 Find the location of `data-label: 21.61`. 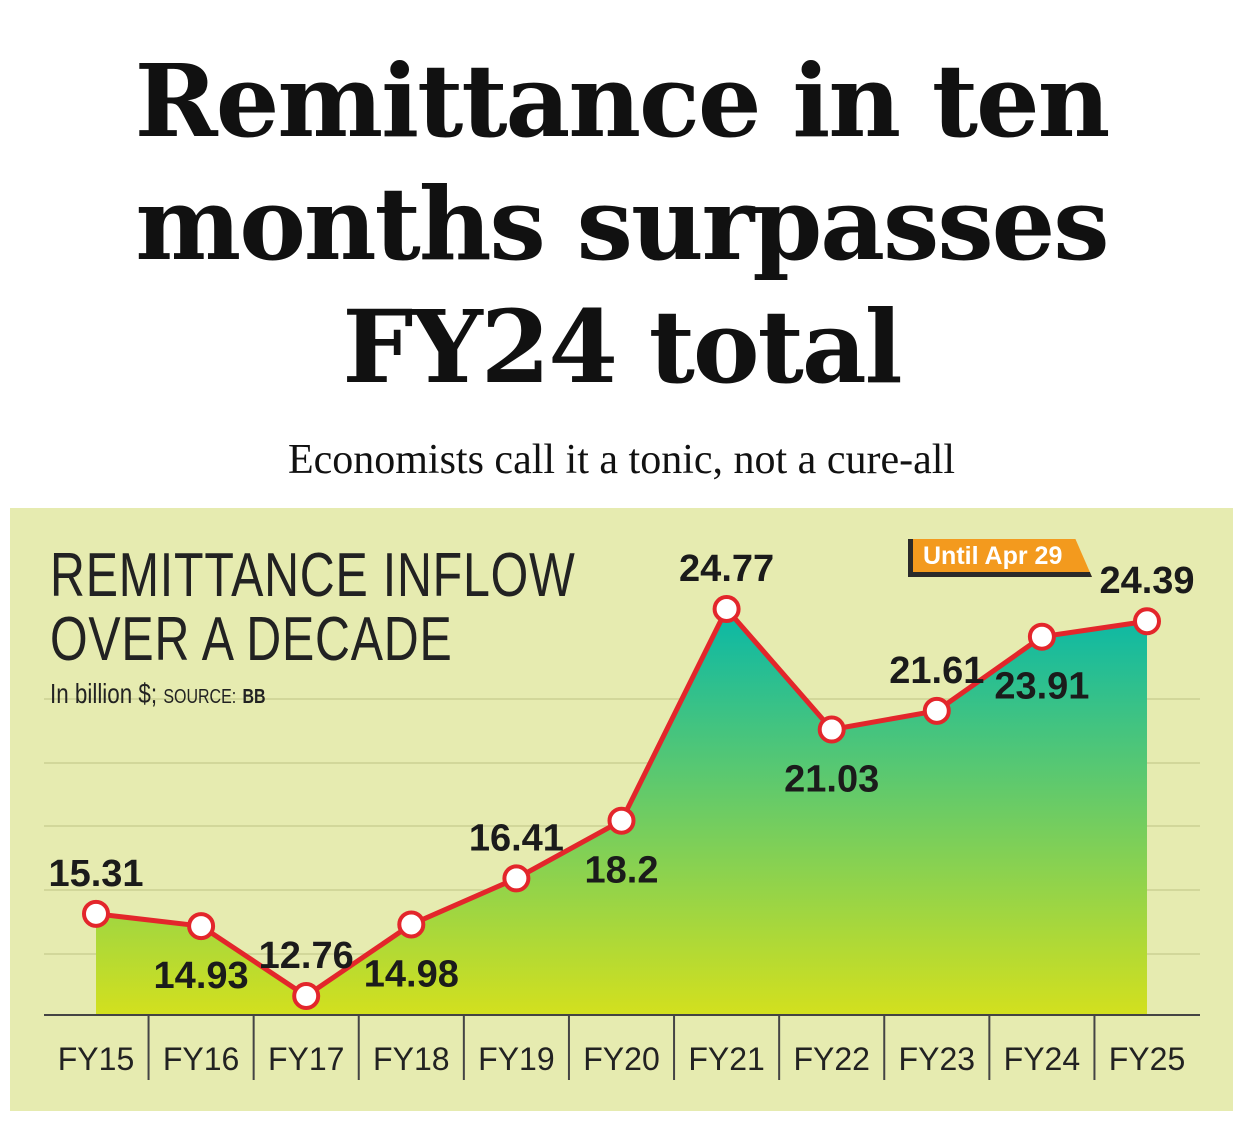

data-label: 21.61 is located at coordinates (936, 671).